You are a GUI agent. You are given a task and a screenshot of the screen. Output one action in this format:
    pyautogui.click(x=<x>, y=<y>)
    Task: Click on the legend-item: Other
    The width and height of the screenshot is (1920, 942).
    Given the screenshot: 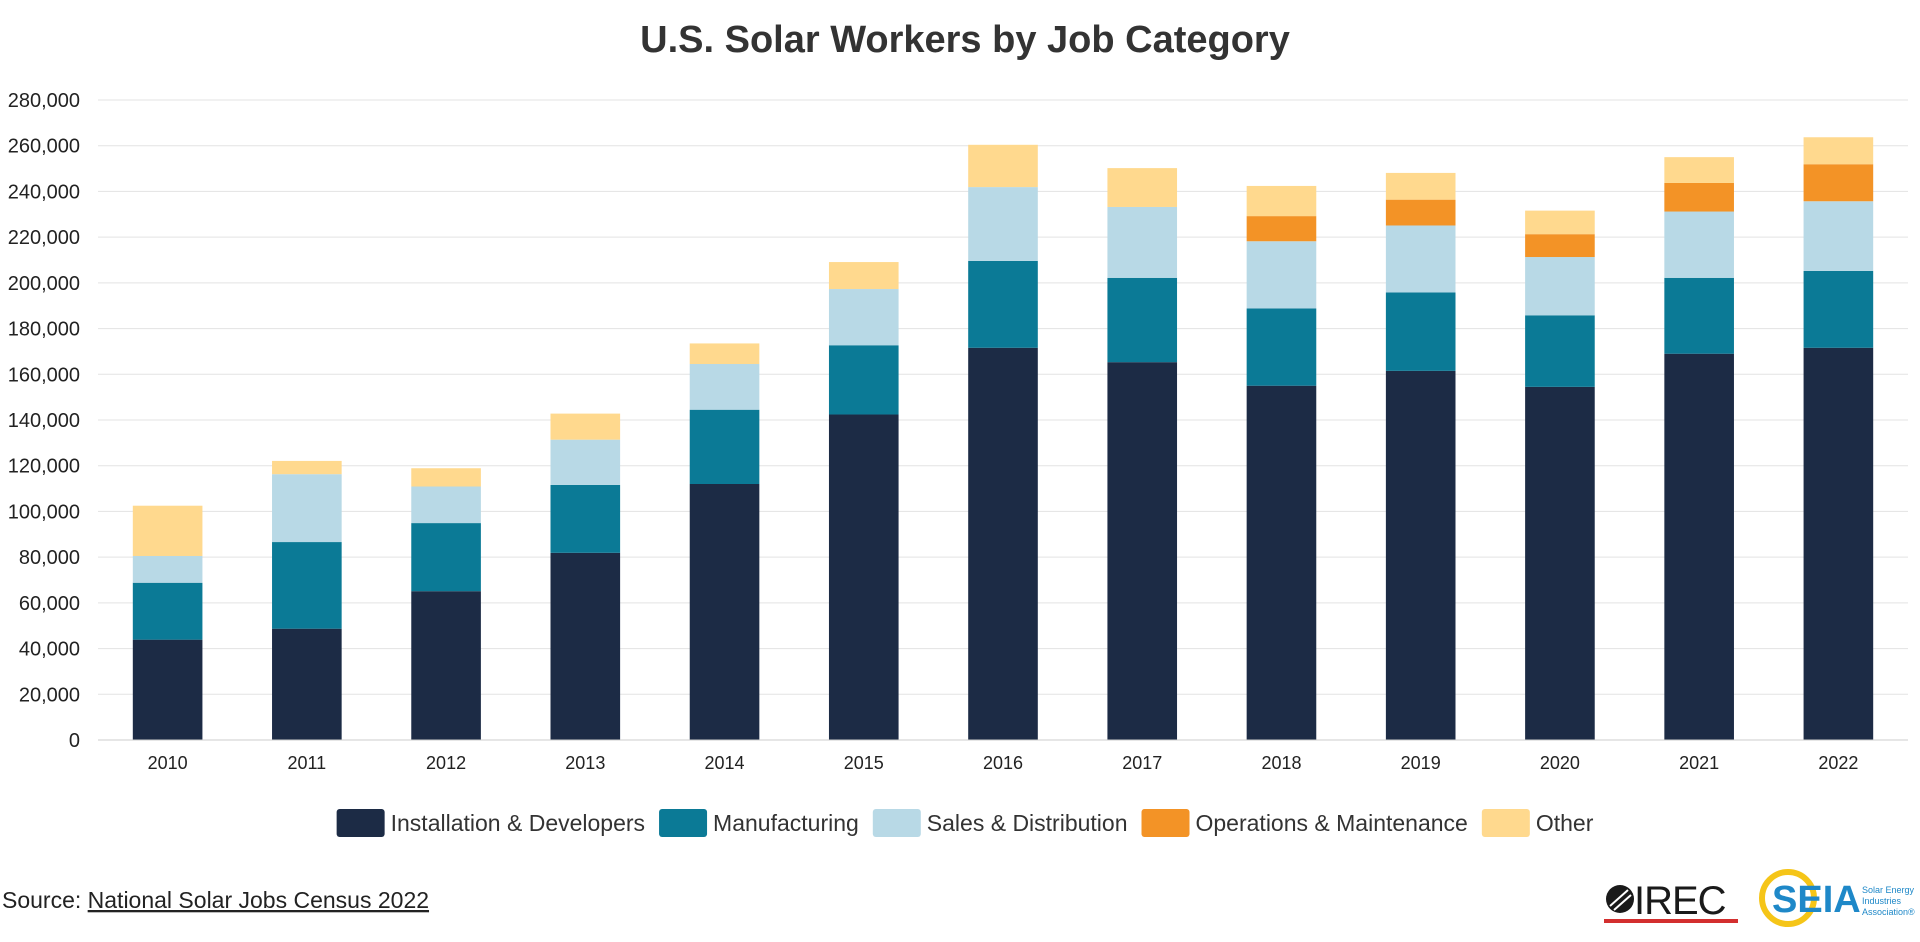 What is the action you would take?
    pyautogui.click(x=1537, y=823)
    